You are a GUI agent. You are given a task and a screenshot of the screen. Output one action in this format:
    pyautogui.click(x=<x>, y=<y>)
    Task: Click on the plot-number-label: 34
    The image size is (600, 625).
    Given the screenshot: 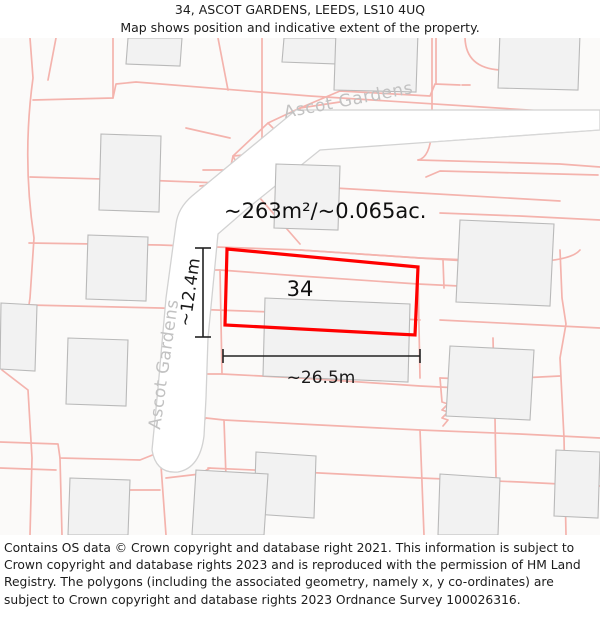 What is the action you would take?
    pyautogui.click(x=300, y=289)
    